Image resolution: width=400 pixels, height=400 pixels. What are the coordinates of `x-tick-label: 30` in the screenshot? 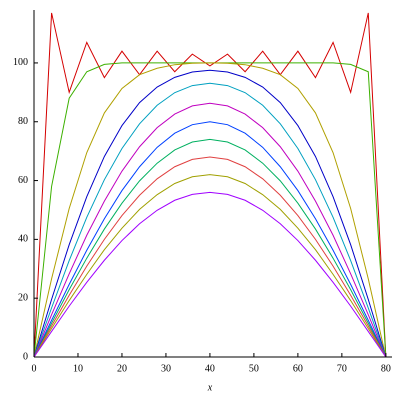 It's located at (166, 368).